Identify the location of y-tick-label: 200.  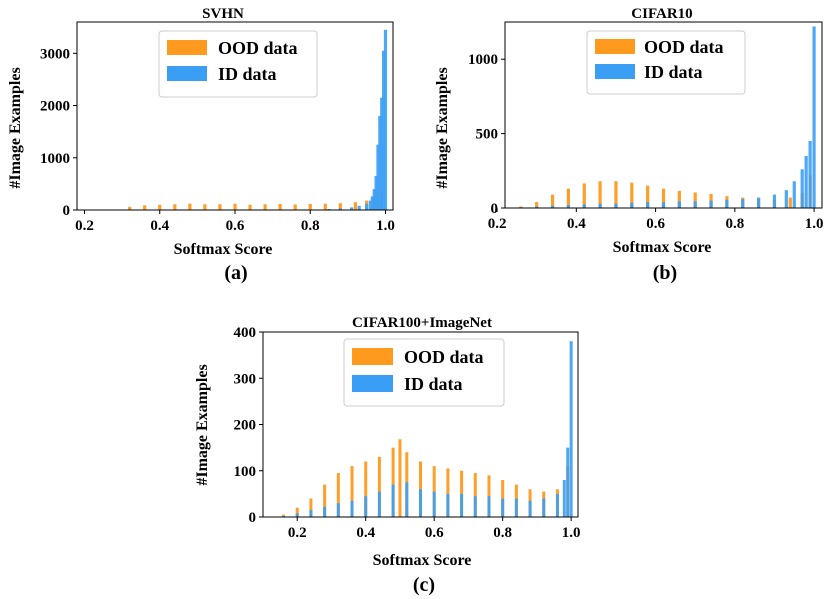
(245, 426).